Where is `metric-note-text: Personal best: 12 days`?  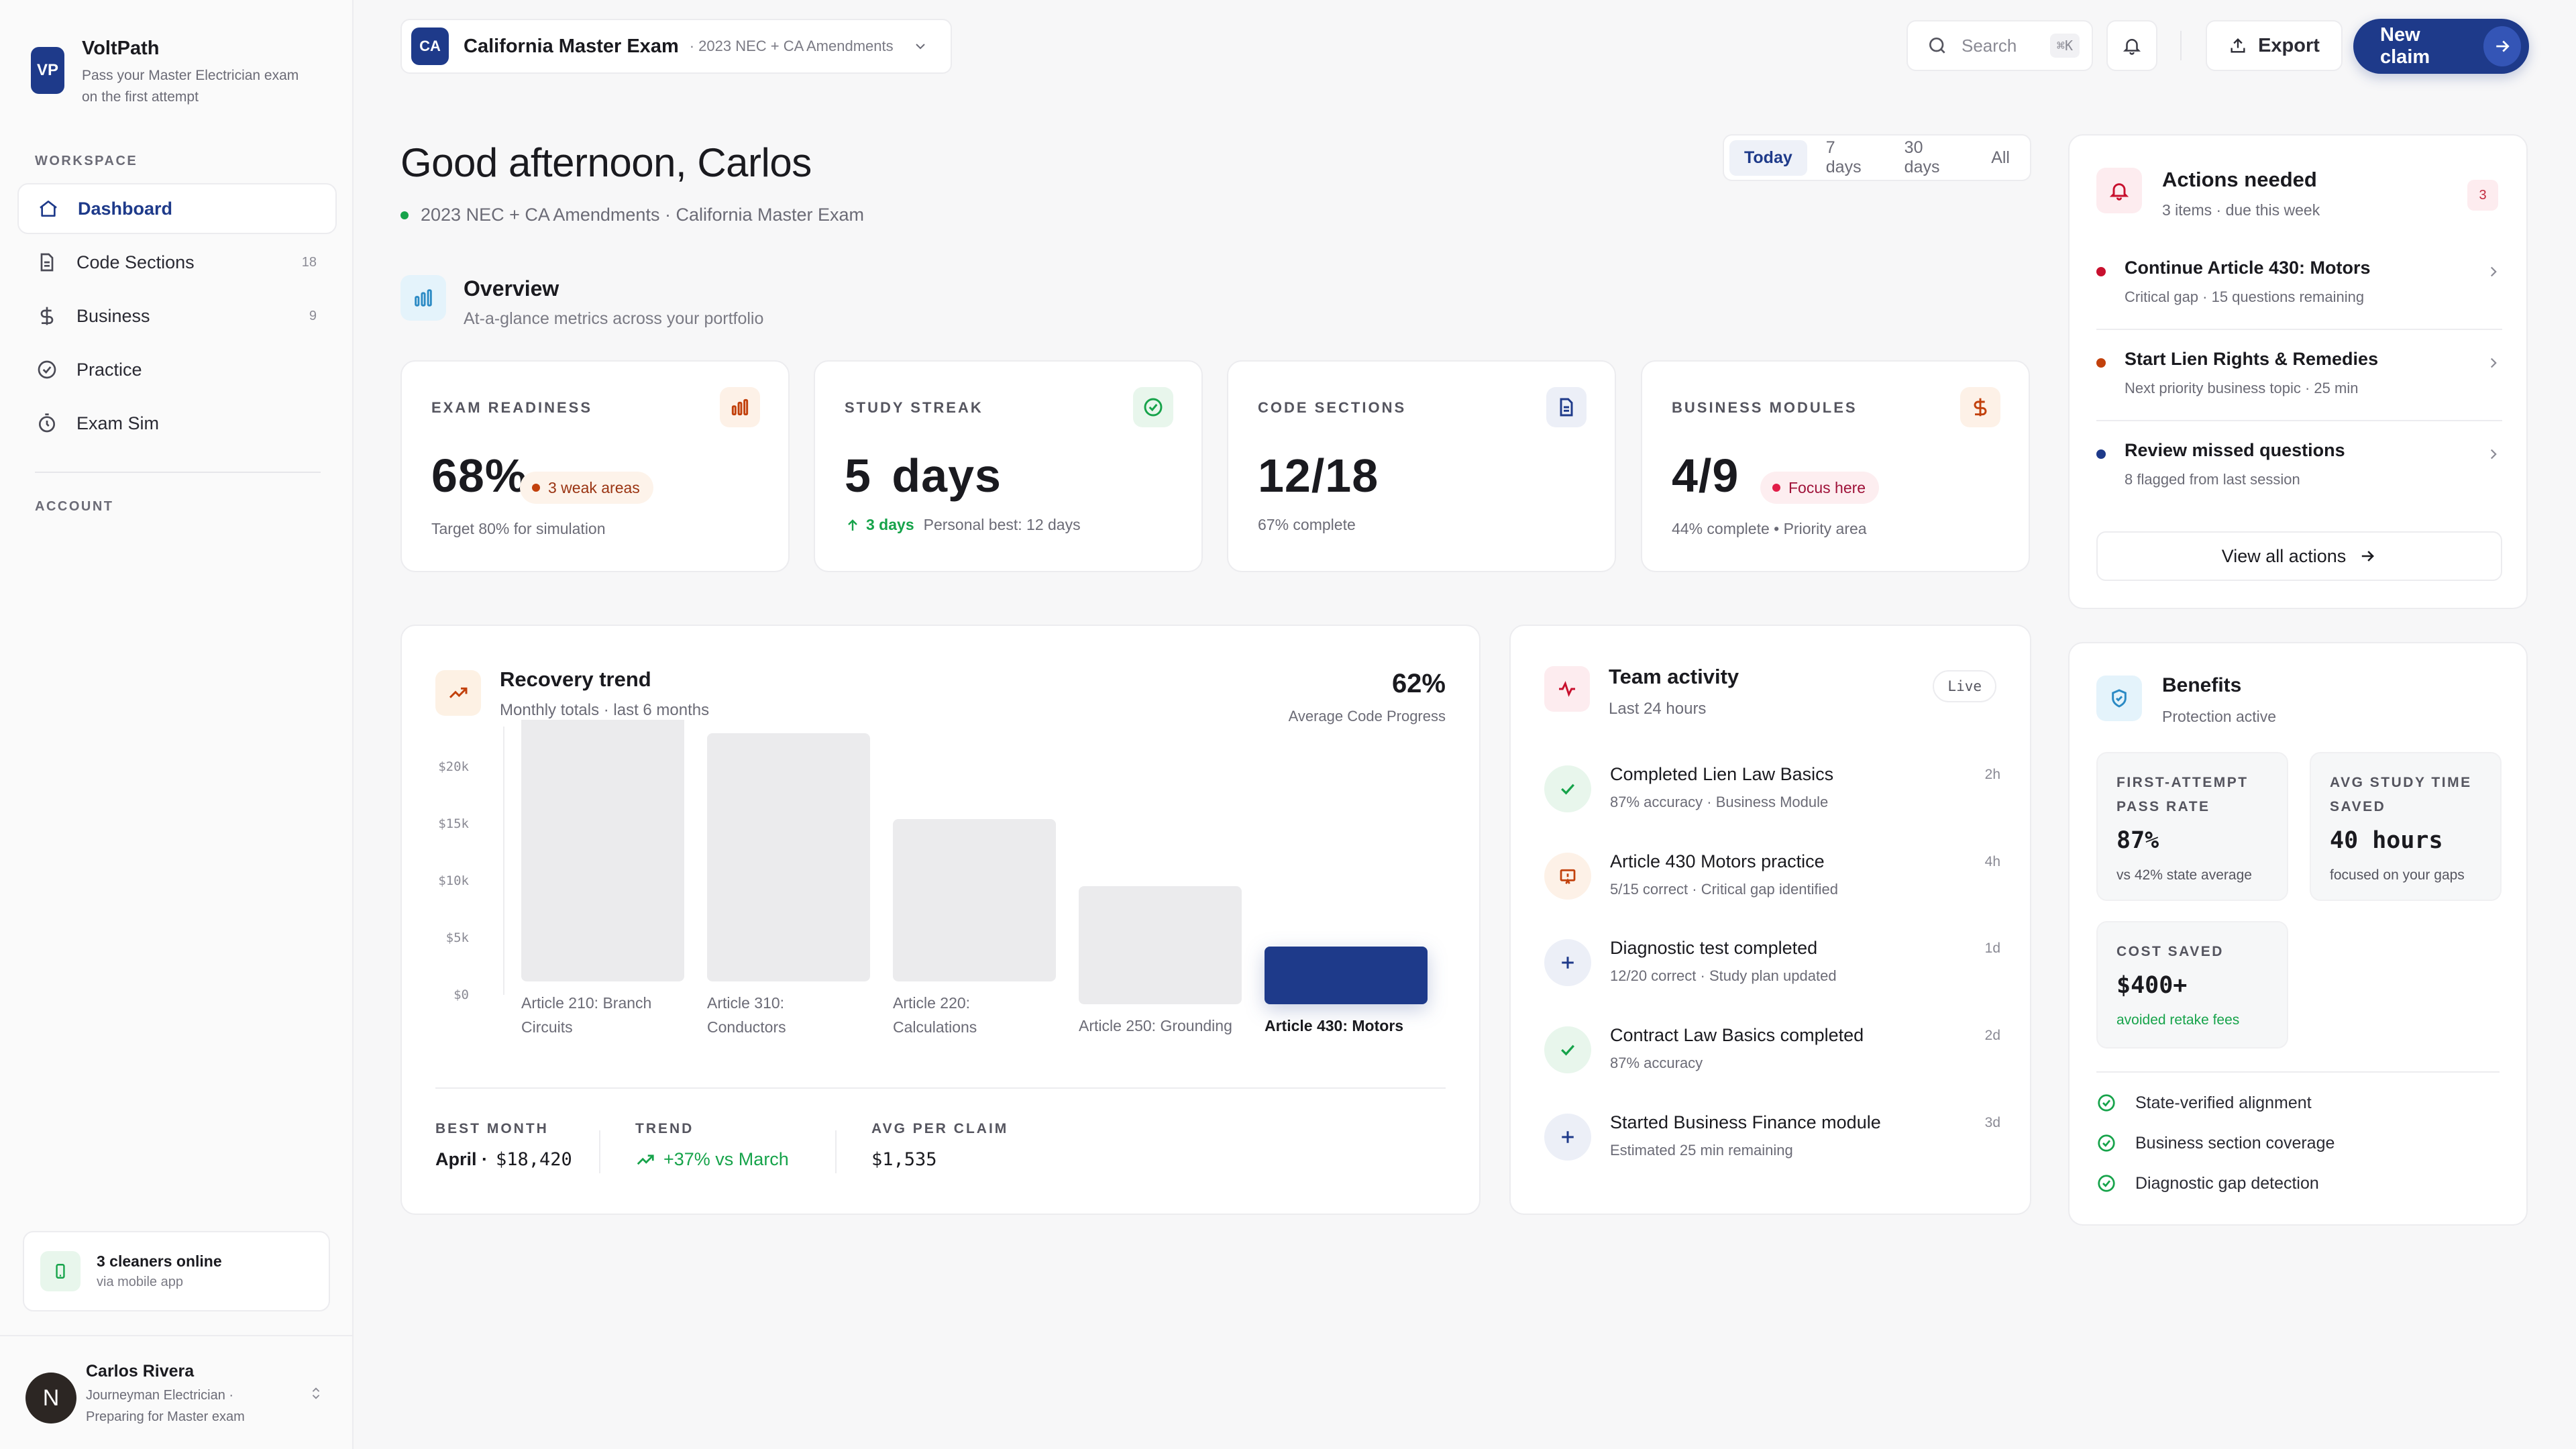
metric-note-text: Personal best: 12 days is located at coordinates (1002, 524).